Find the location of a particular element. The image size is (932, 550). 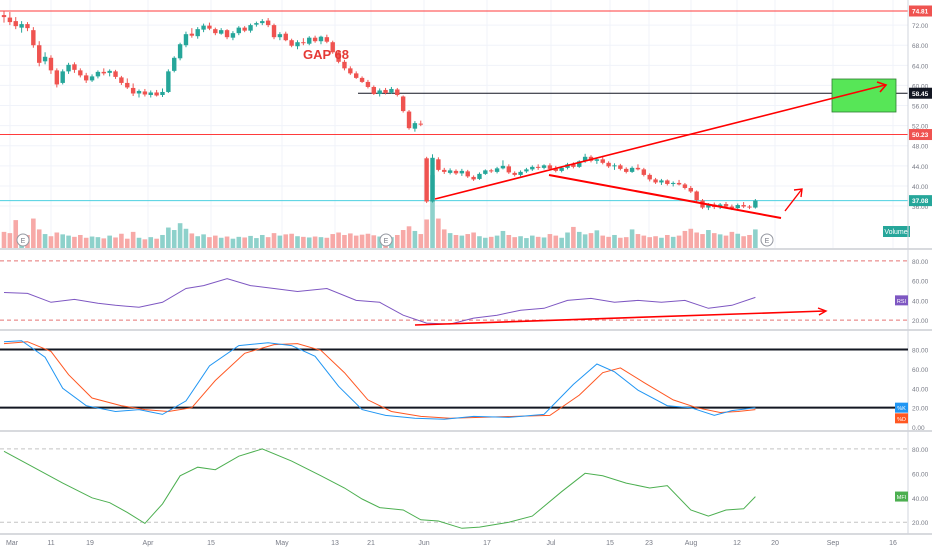

descending-trendline is located at coordinates (665, 196).